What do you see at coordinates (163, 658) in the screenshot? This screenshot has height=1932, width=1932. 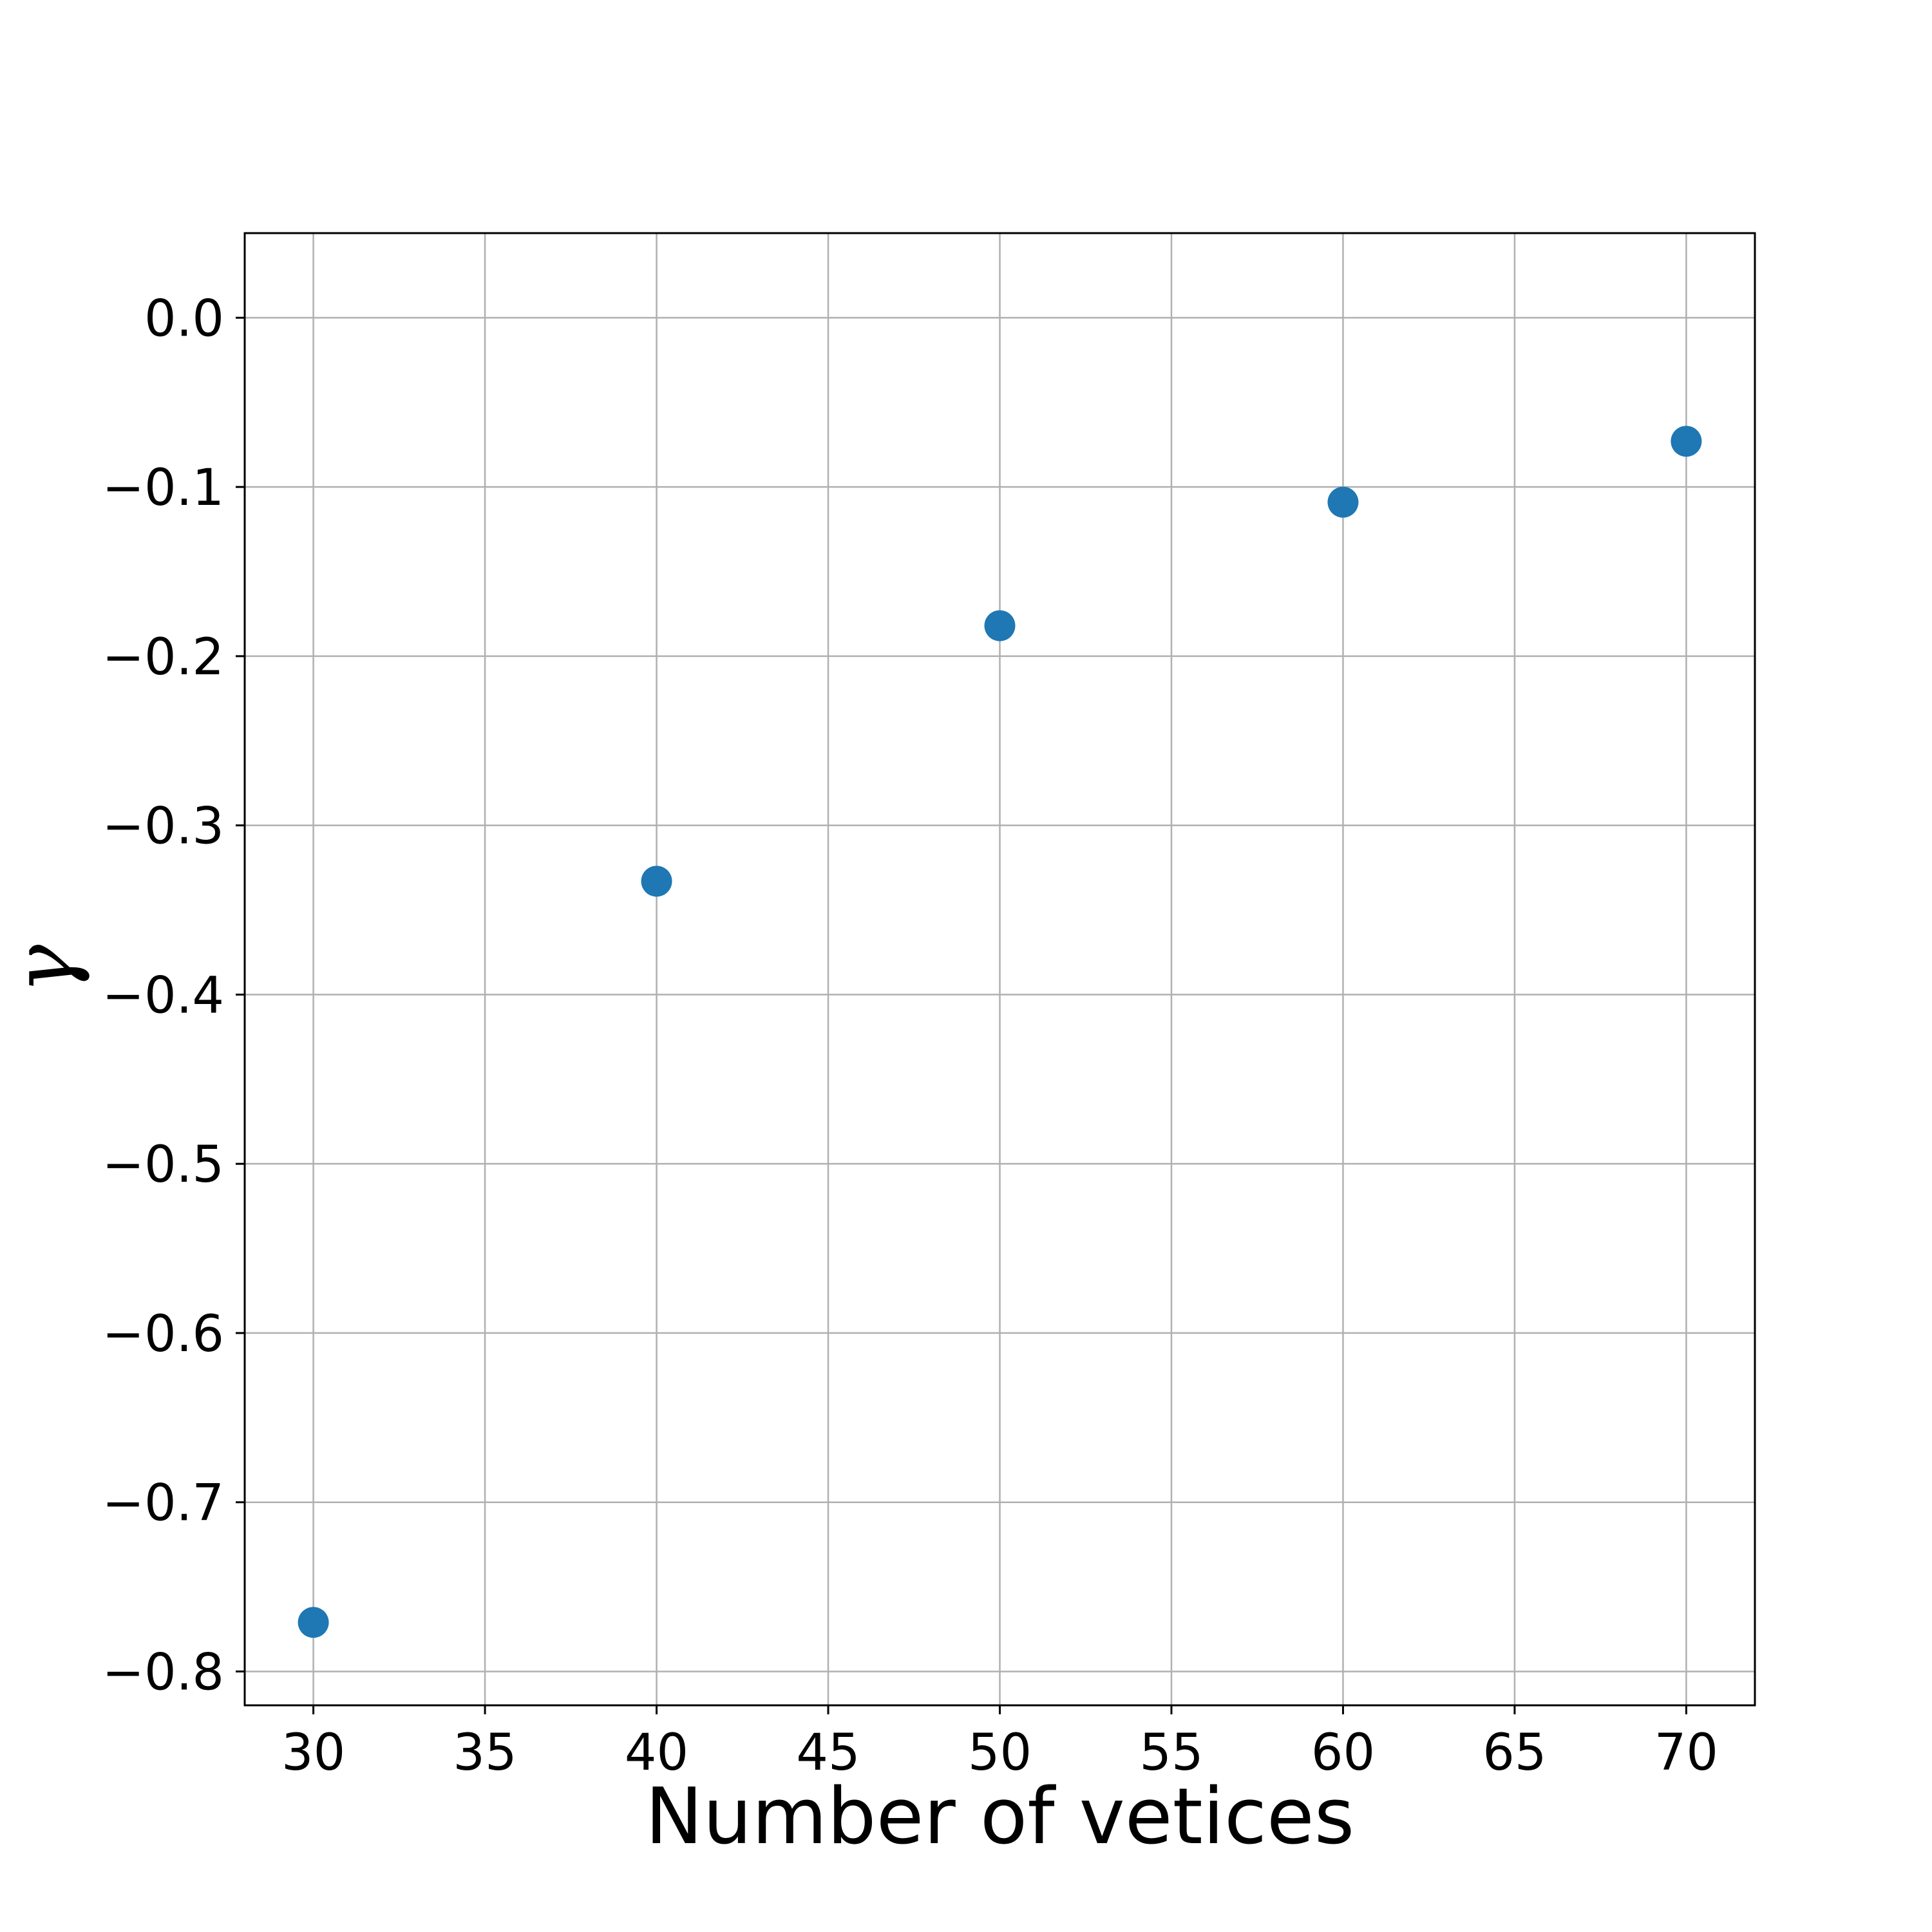 I see `y-tick-label: −0.2` at bounding box center [163, 658].